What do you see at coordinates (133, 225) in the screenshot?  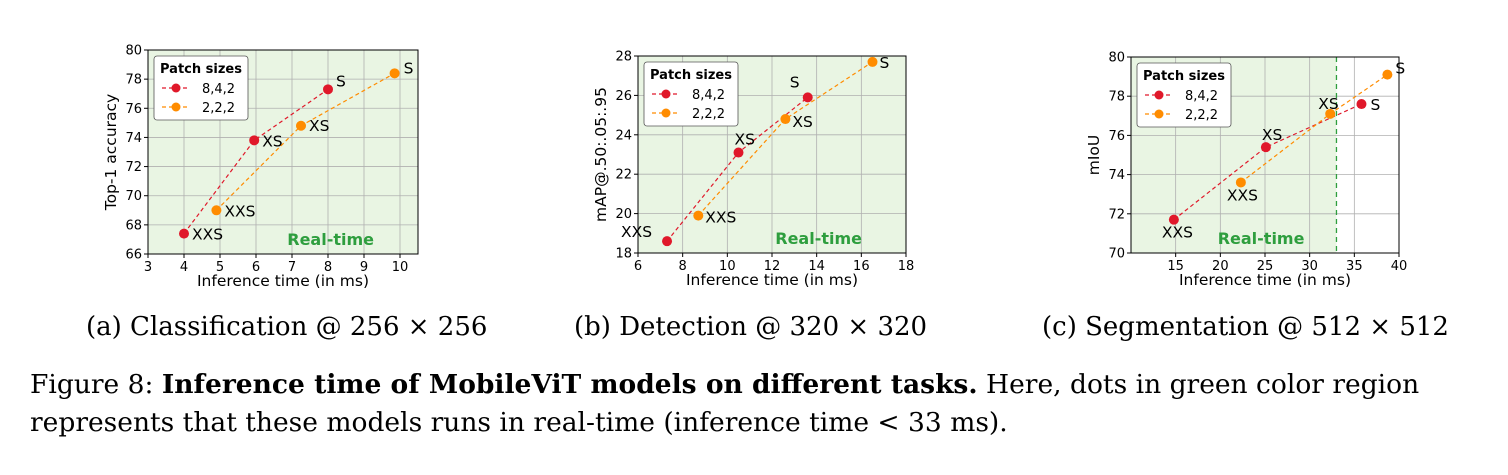 I see `y-tick-label: 68` at bounding box center [133, 225].